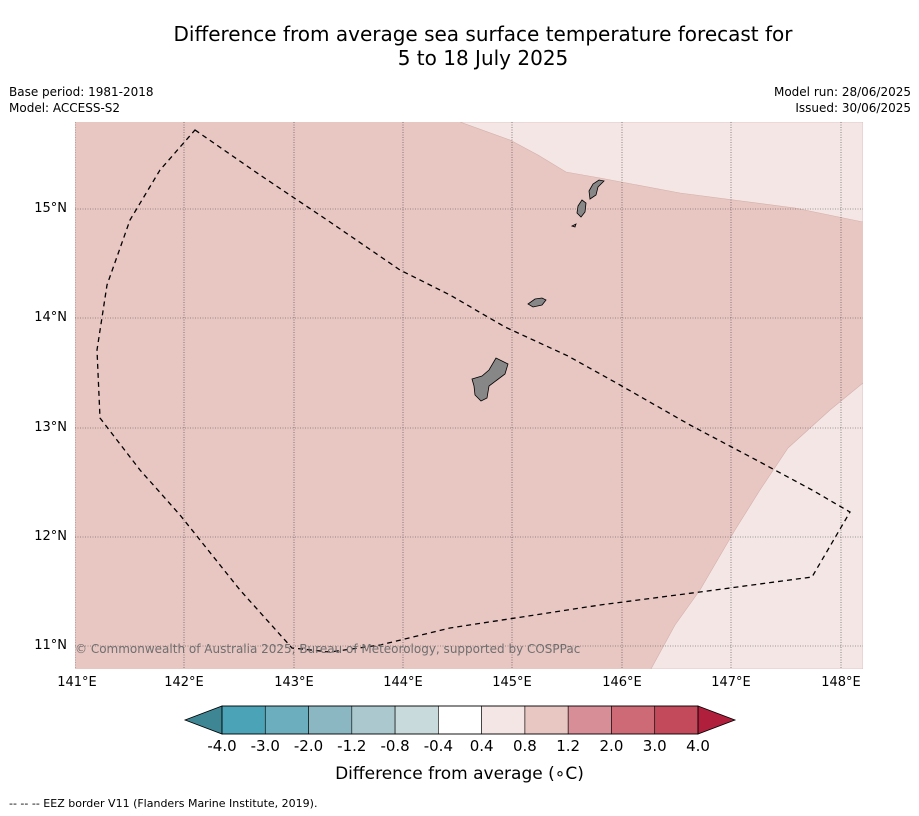  I want to click on lat-label-11n: 11°N, so click(50, 645).